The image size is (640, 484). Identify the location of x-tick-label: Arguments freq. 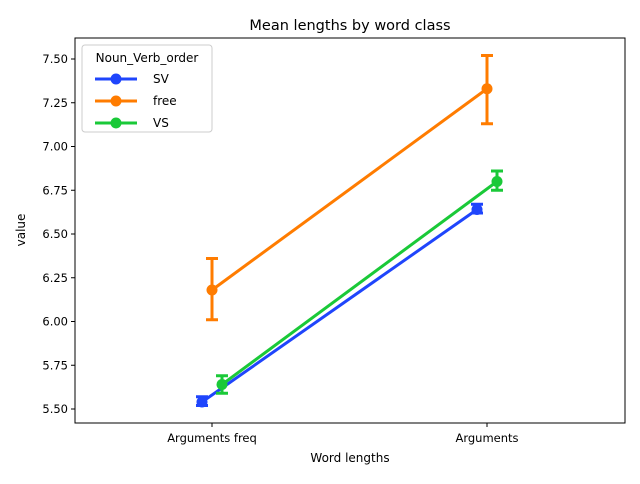
(212, 438).